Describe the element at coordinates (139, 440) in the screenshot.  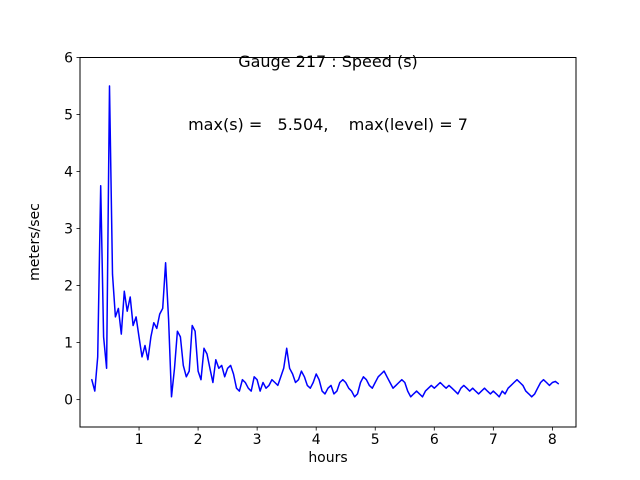
I see `x-tick-label: 1` at that location.